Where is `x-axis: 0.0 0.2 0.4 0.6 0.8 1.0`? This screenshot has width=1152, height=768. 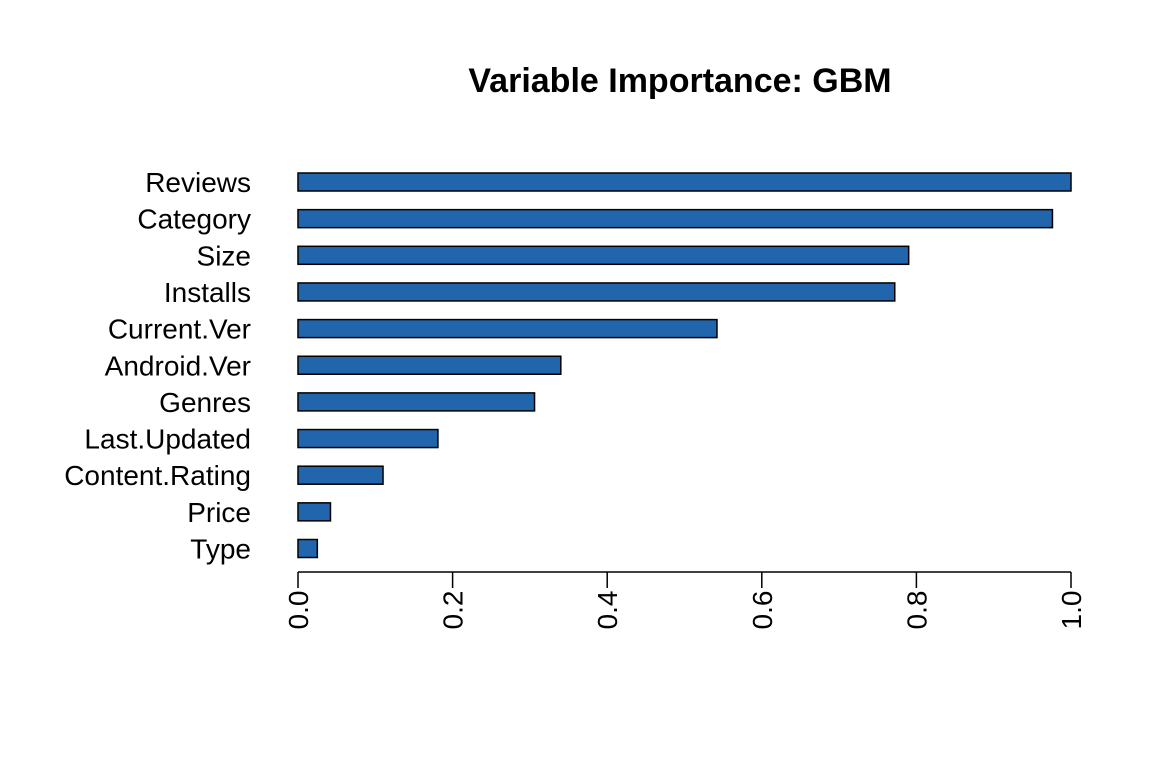 x-axis: 0.0 0.2 0.4 0.6 0.8 1.0 is located at coordinates (685, 600).